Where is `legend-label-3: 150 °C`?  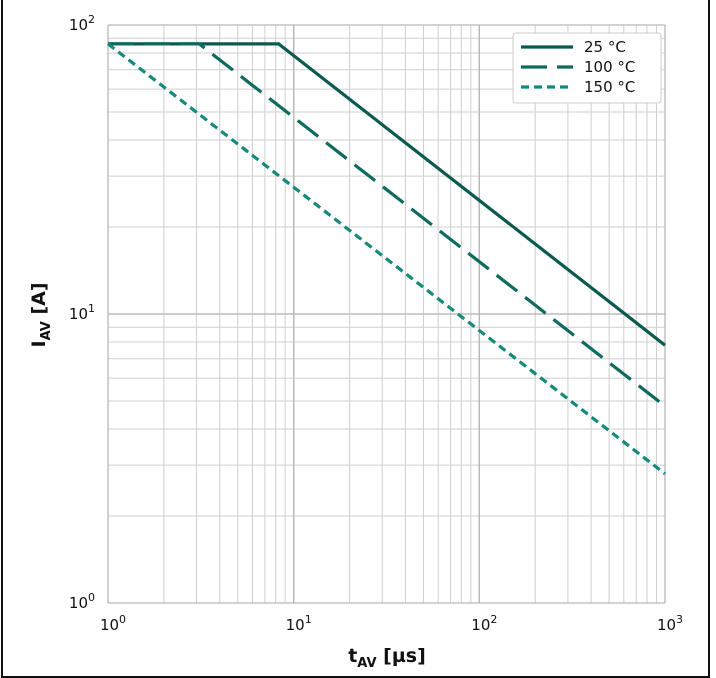 legend-label-3: 150 °C is located at coordinates (609, 87).